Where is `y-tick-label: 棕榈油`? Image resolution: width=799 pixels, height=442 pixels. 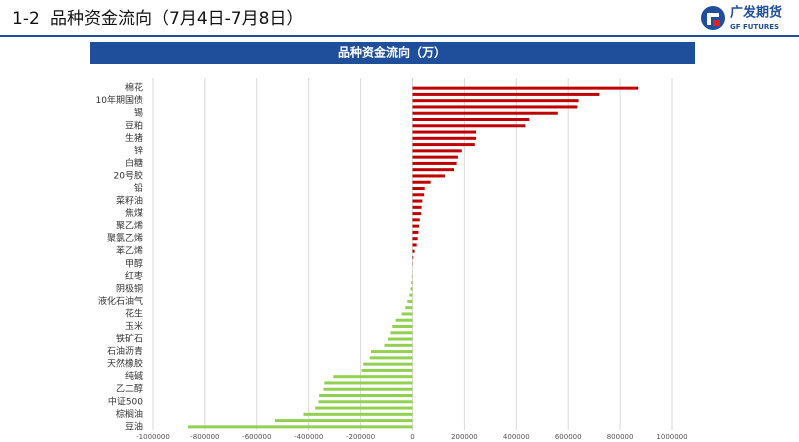 y-tick-label: 棕榈油 is located at coordinates (129, 414).